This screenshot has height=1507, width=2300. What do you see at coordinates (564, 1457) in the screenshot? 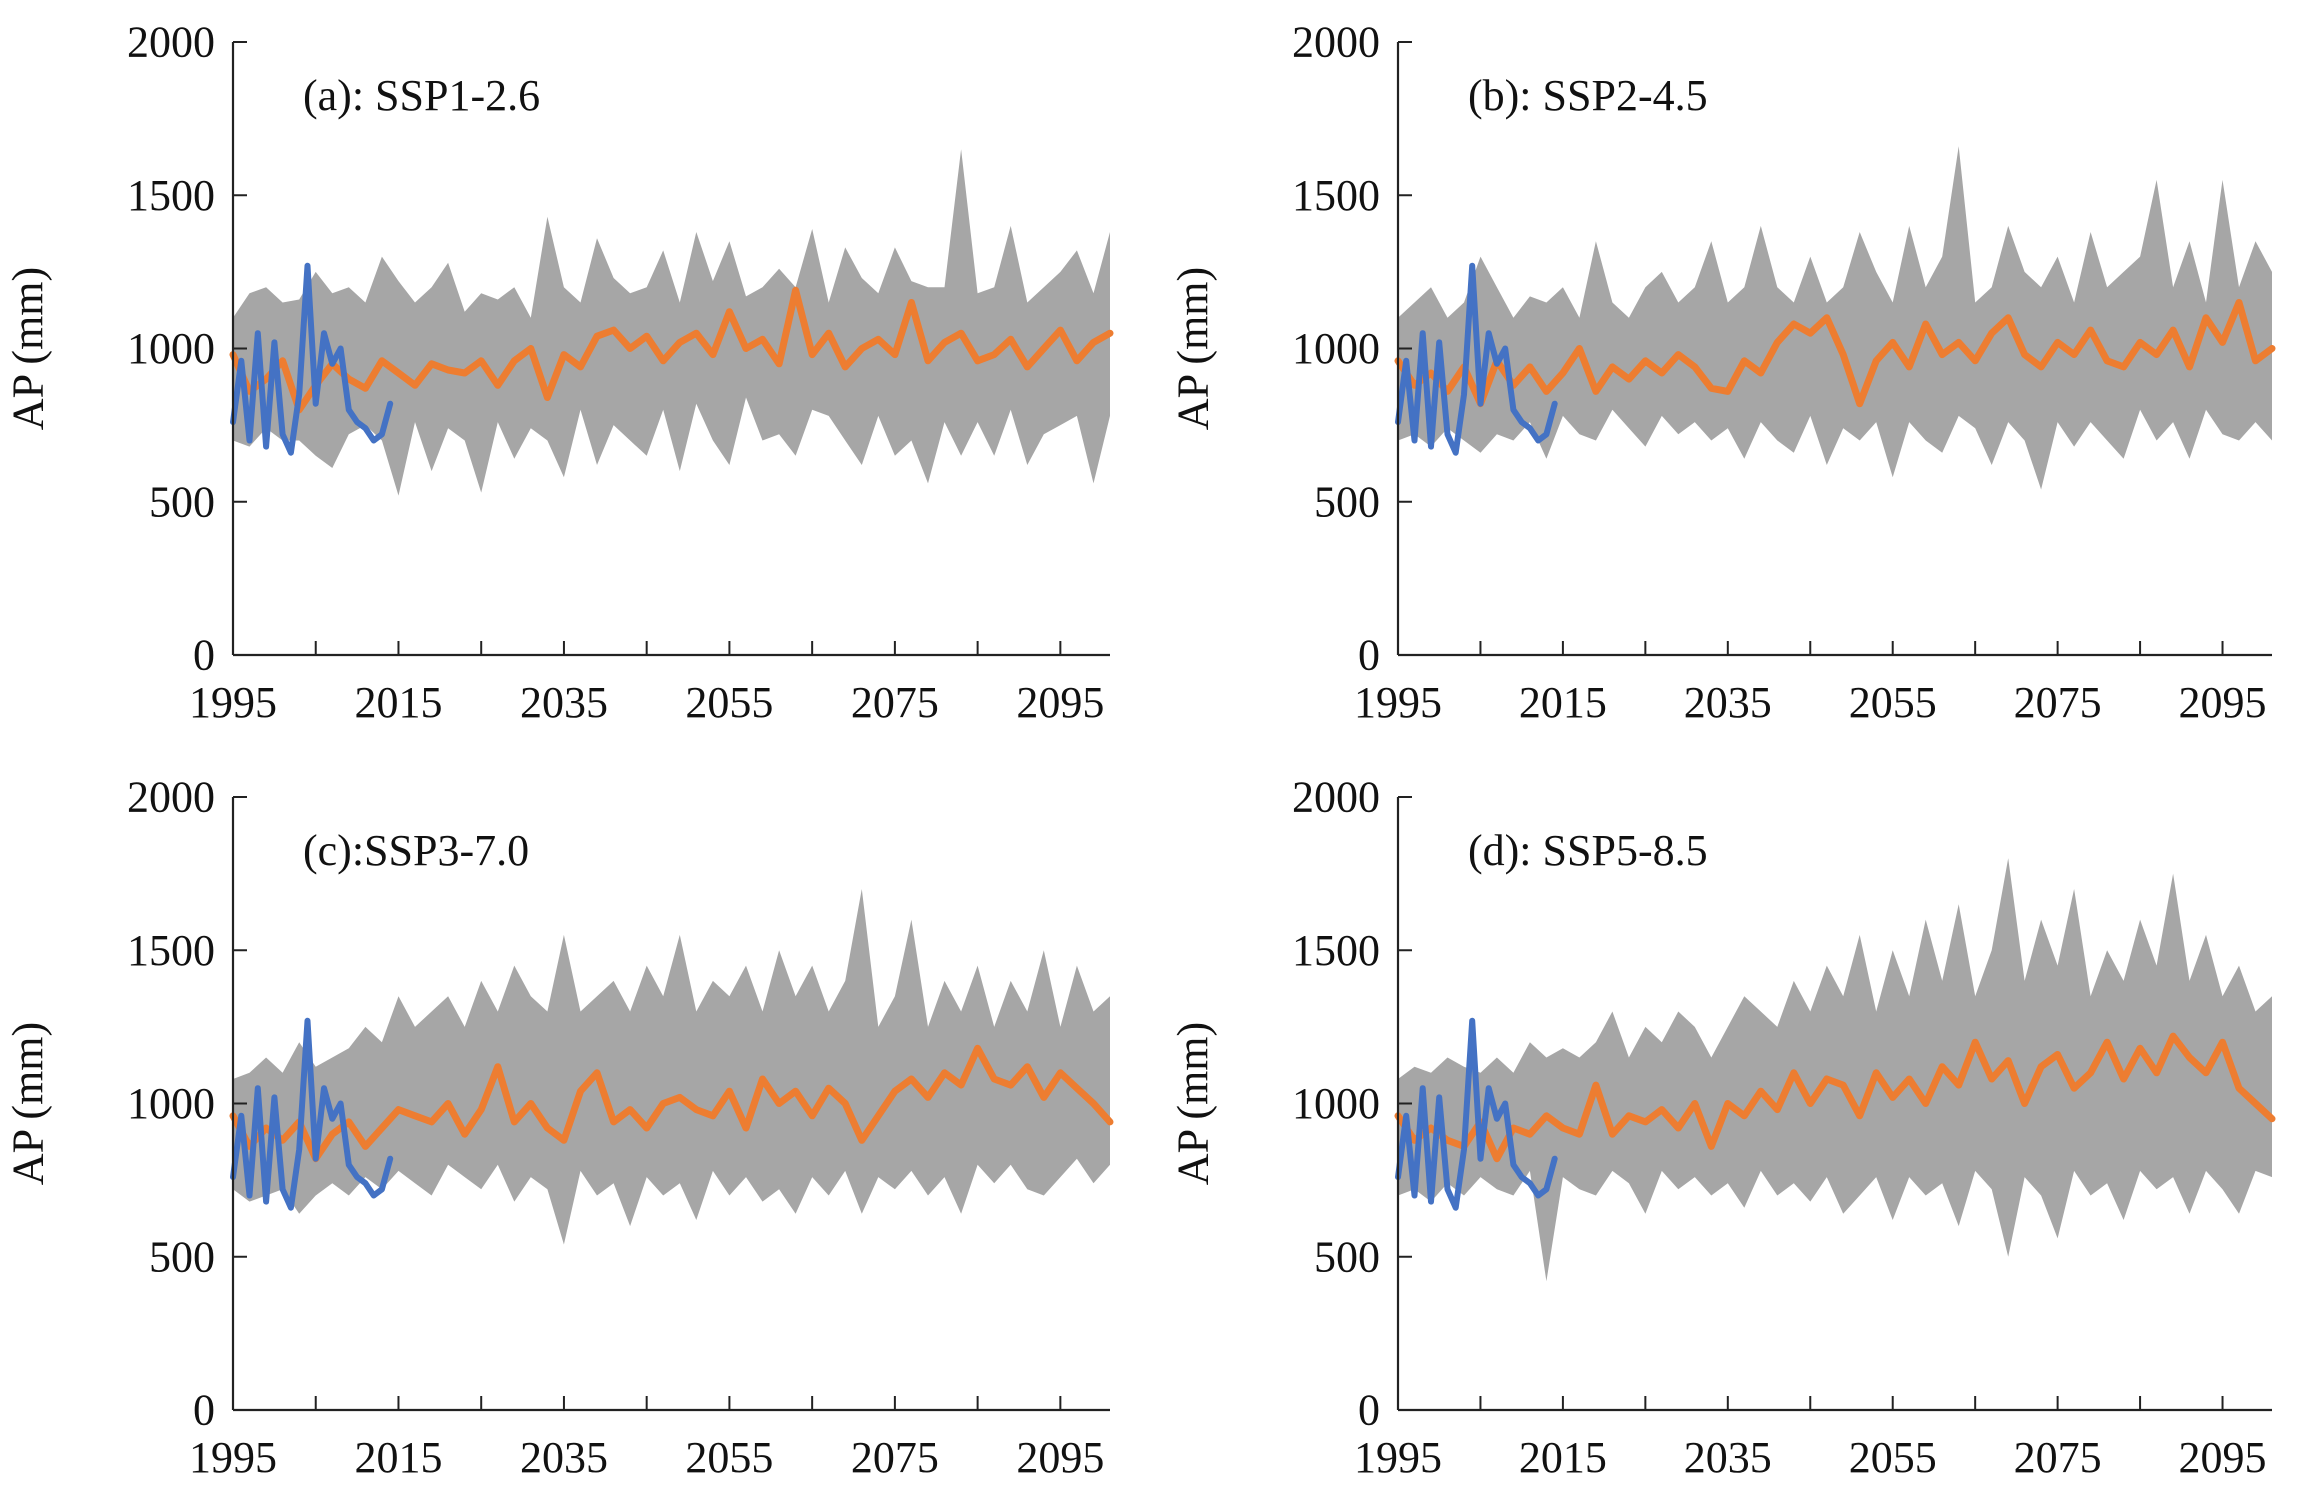
I see `x-tick-label-c-2035: 2035` at bounding box center [564, 1457].